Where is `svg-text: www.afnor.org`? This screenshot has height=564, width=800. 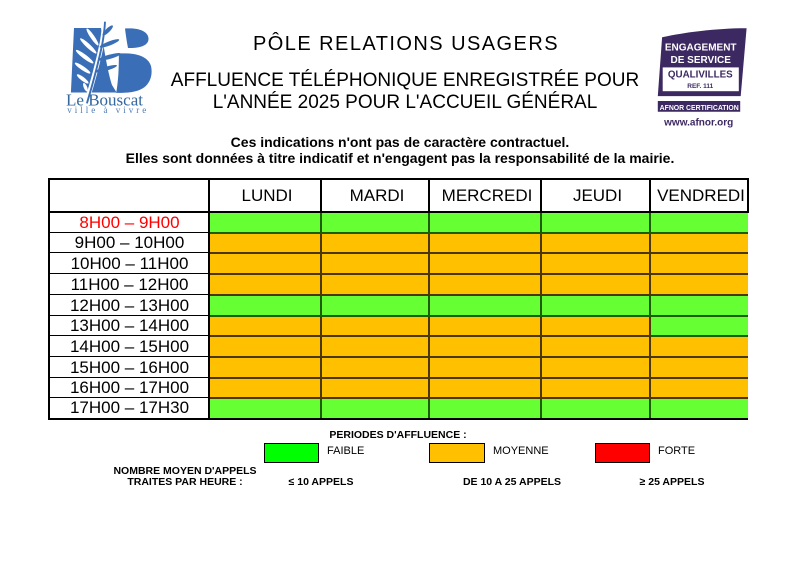 svg-text: www.afnor.org is located at coordinates (698, 123).